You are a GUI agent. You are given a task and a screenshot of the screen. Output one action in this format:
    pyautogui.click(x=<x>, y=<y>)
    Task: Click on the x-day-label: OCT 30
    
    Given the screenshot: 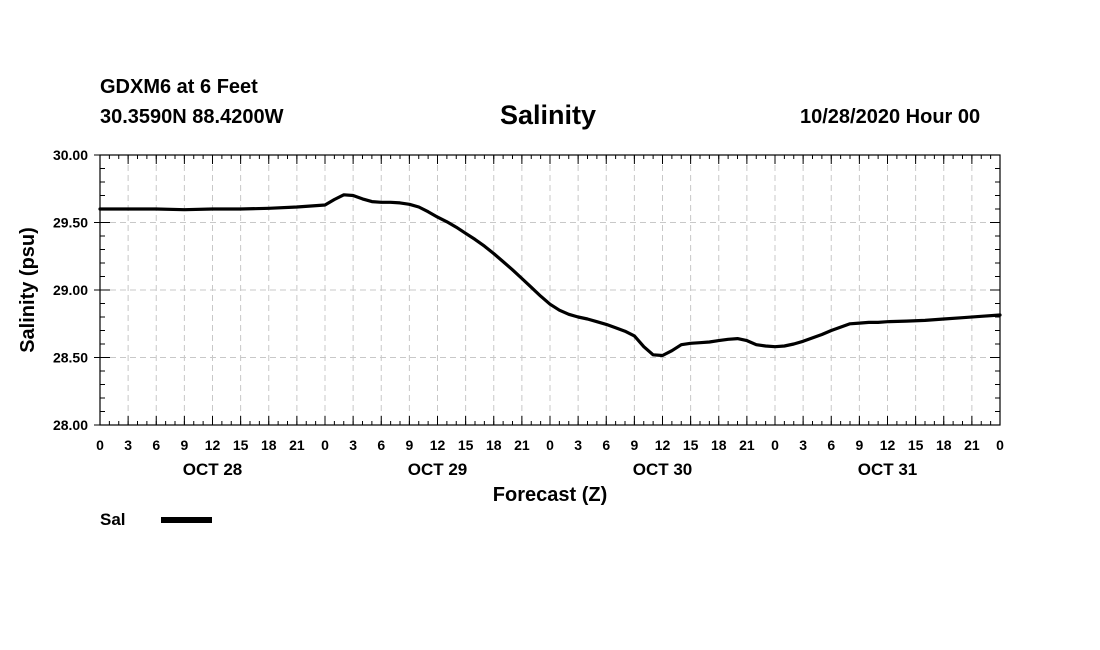 What is the action you would take?
    pyautogui.click(x=663, y=469)
    